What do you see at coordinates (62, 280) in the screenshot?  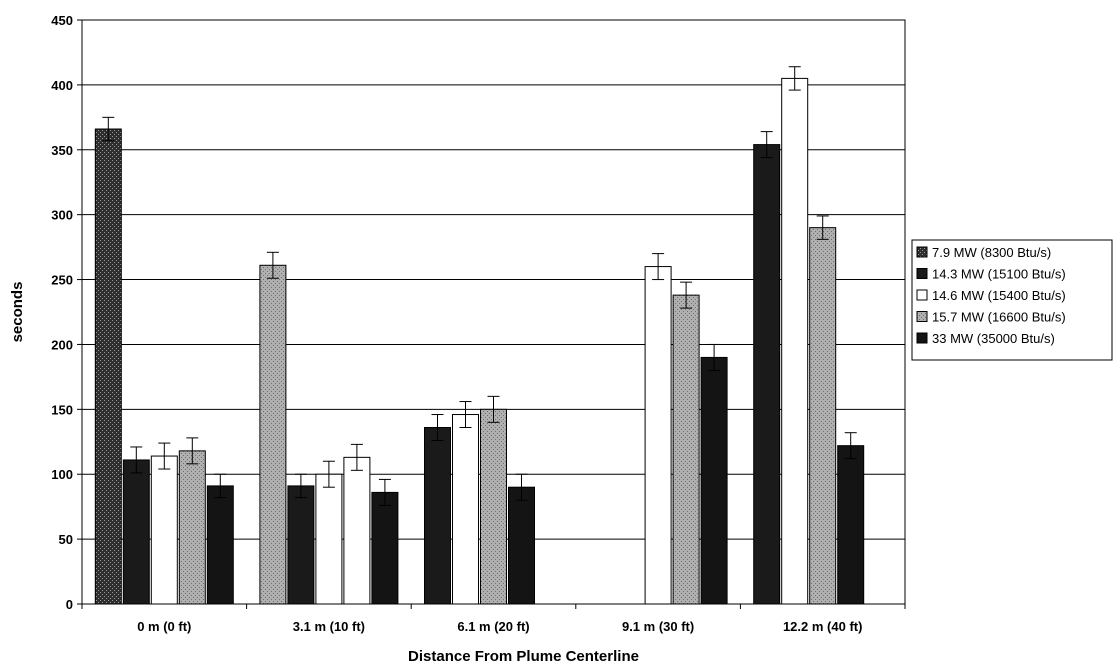 I see `y-tick-label: 250` at bounding box center [62, 280].